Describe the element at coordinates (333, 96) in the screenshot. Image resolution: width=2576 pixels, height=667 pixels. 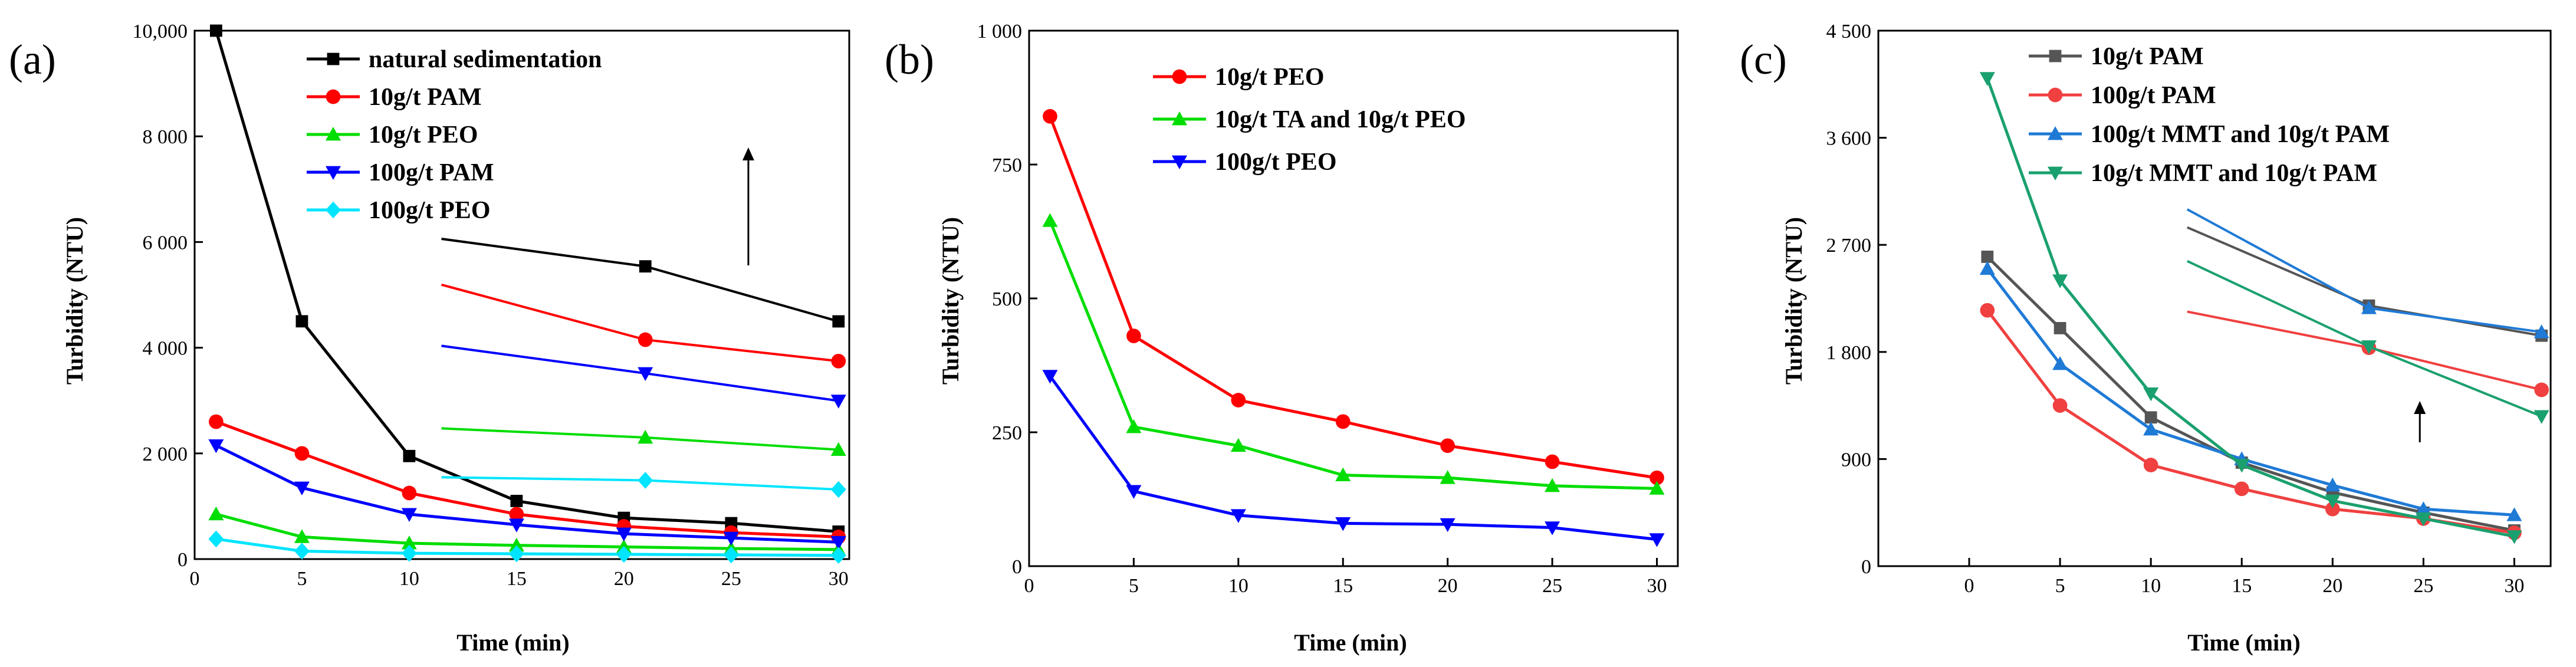
I see `panel-a-legend-10g-t-pam-swatch-marker` at that location.